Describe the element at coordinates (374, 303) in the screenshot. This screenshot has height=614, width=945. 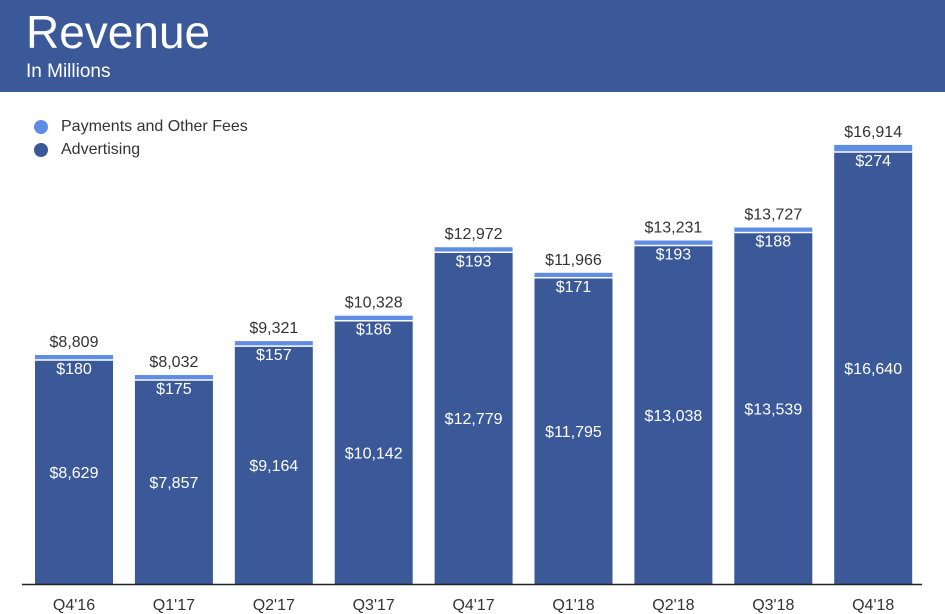
I see `data-label-total-3: $10,328` at that location.